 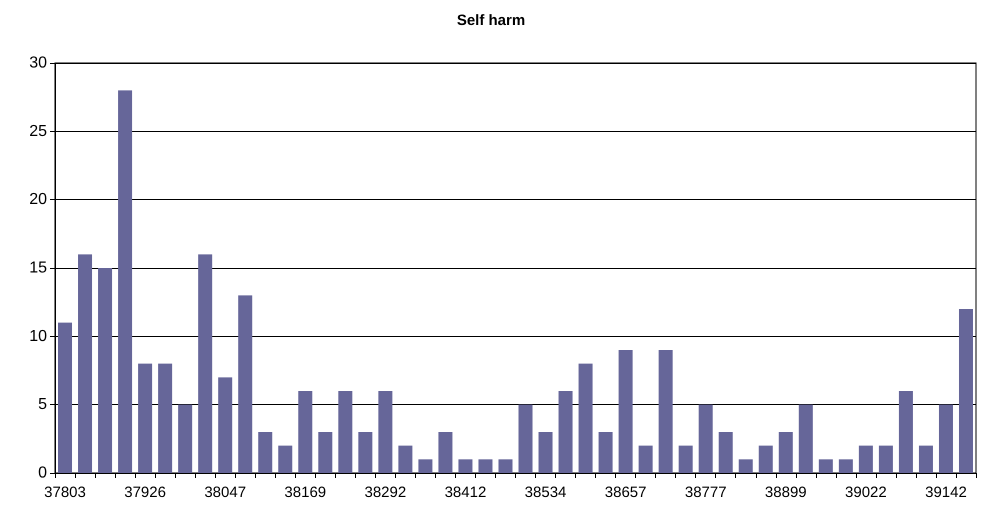 What do you see at coordinates (866, 492) in the screenshot?
I see `x-tick-label: 39022` at bounding box center [866, 492].